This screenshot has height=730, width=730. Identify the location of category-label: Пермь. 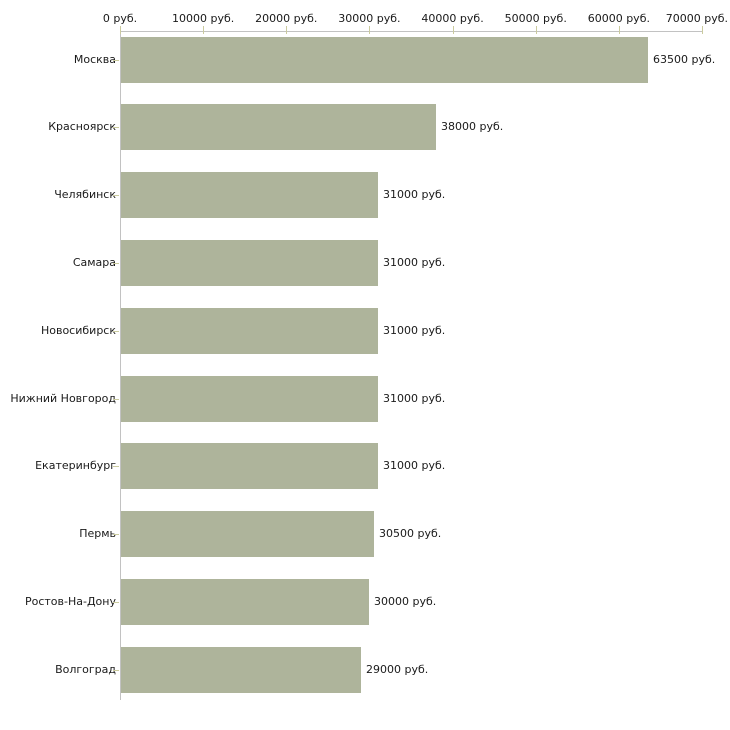
(97, 533).